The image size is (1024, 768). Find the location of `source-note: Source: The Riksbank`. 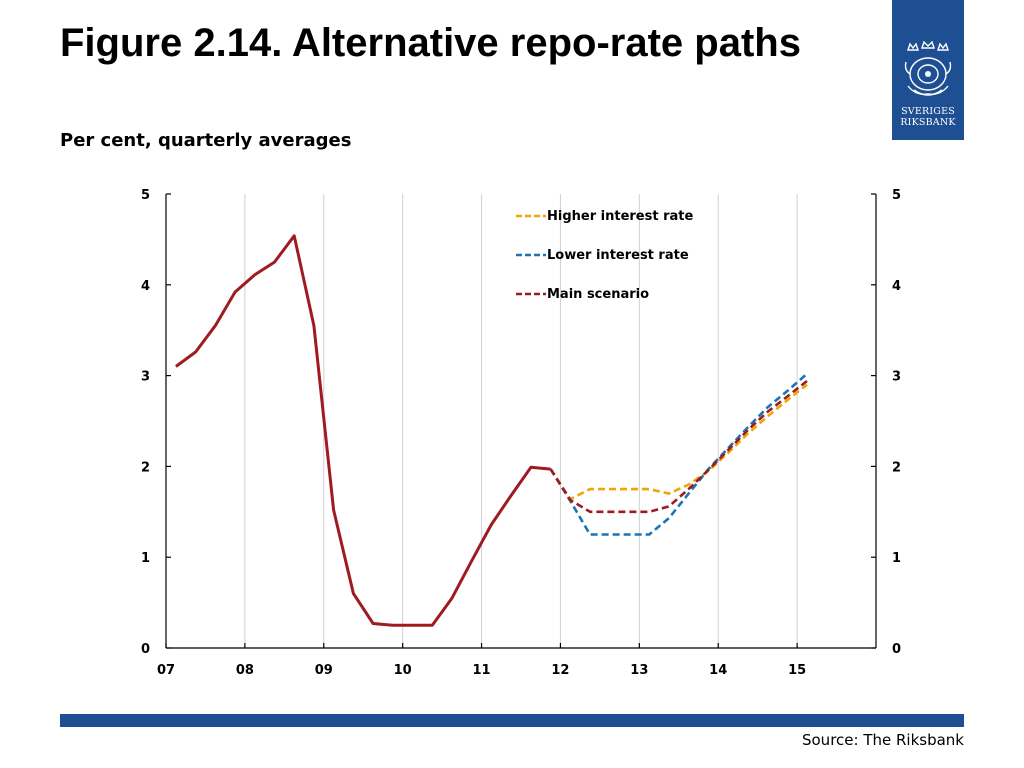

source-note: Source: The Riksbank is located at coordinates (882, 740).